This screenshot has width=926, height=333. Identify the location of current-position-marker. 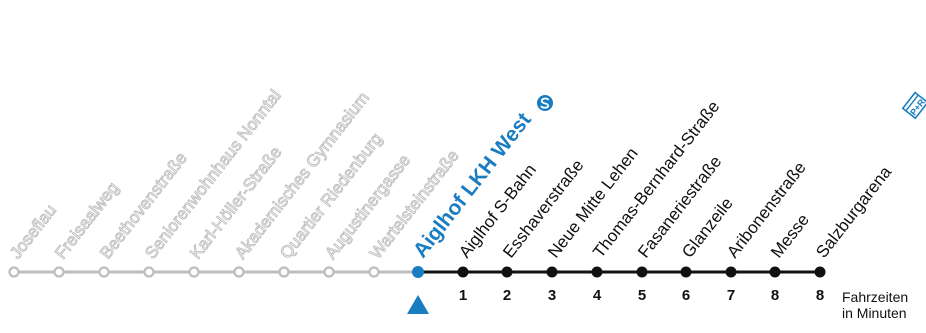
(418, 304).